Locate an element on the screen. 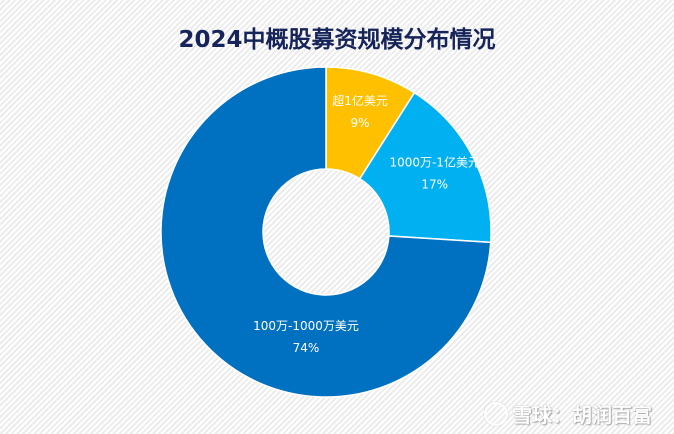 Image resolution: width=674 pixels, height=434 pixels. chart-title: 2024中概股募资规模分布情况 is located at coordinates (337, 40).